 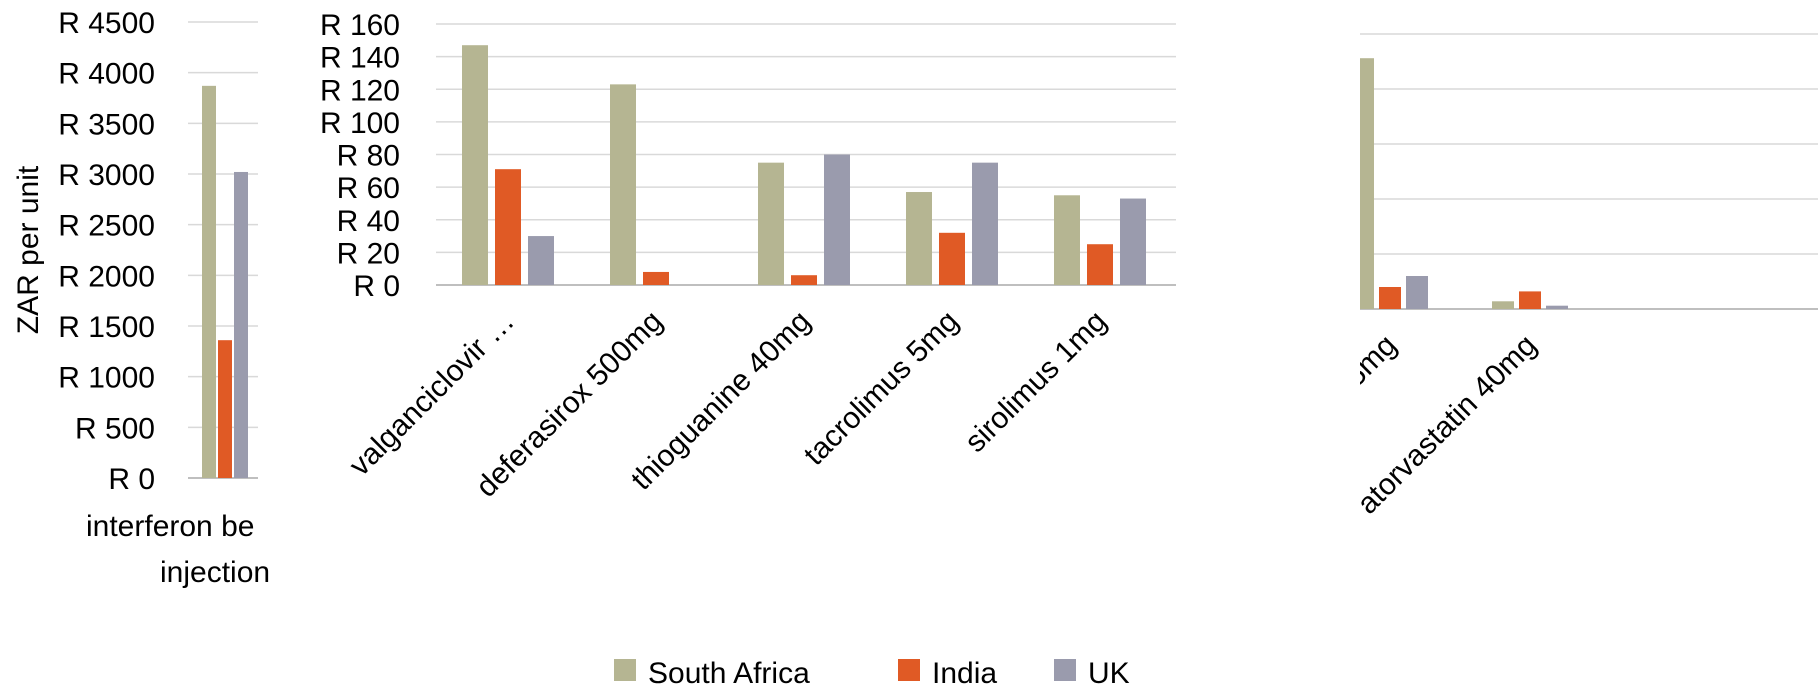 What do you see at coordinates (368, 156) in the screenshot?
I see `y-tick-label: R 80` at bounding box center [368, 156].